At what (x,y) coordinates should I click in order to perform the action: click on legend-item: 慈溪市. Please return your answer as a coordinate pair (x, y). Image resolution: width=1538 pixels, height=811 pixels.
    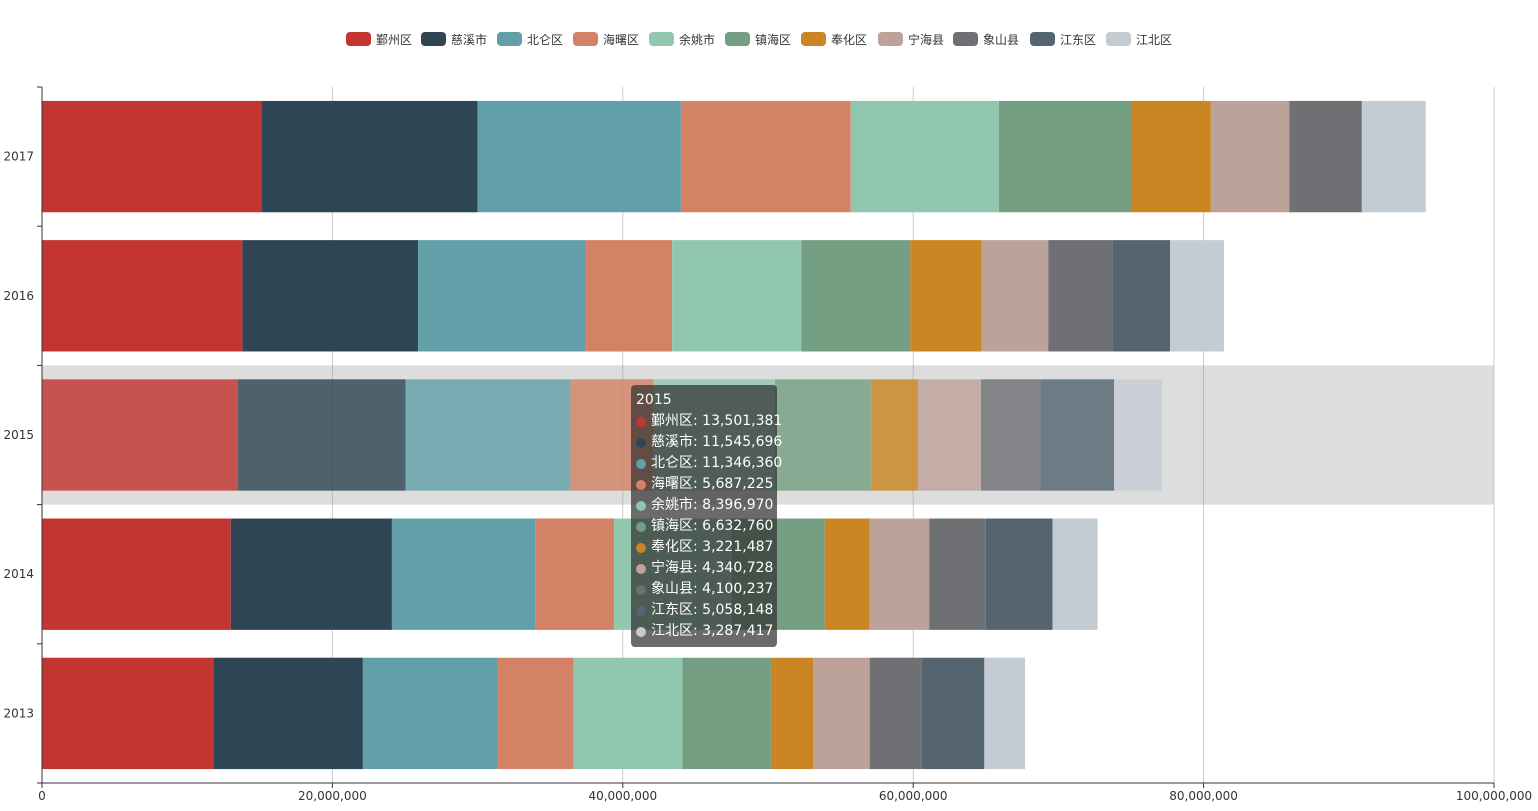
    Looking at the image, I should click on (454, 39).